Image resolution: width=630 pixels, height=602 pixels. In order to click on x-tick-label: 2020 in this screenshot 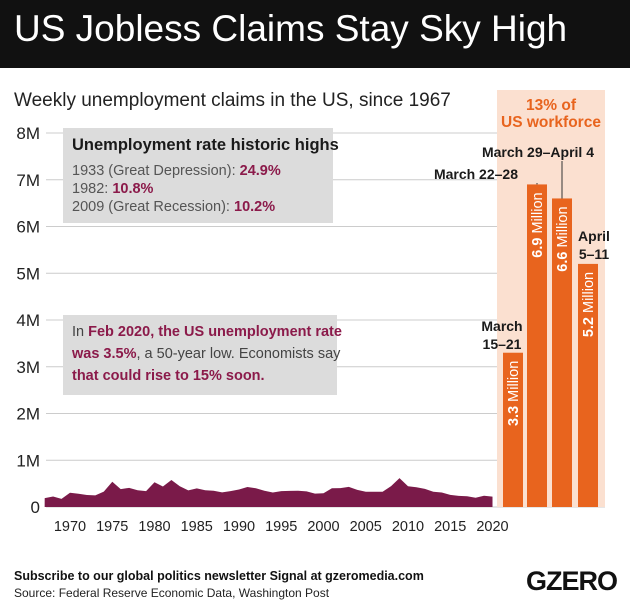, I will do `click(492, 527)`.